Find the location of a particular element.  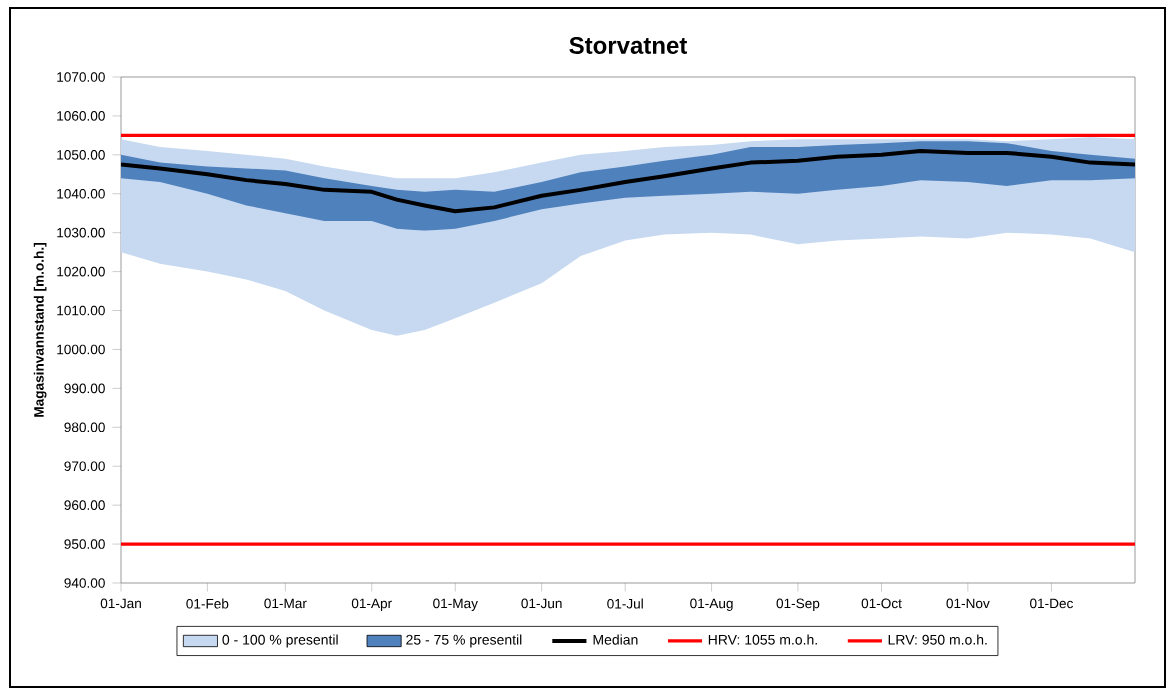

x-tick-label: 01-Jan is located at coordinates (120, 603).